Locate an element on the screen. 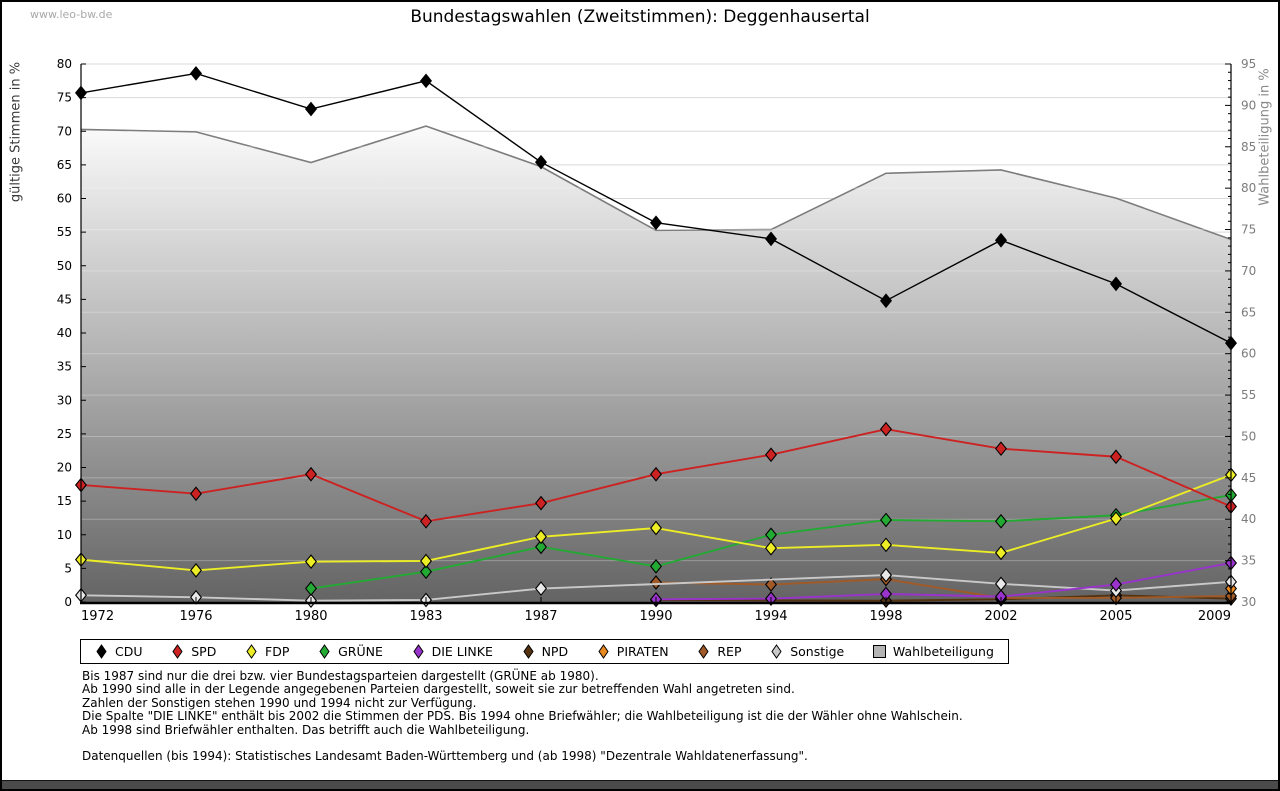  year-label-1983: 1983 is located at coordinates (425, 616).